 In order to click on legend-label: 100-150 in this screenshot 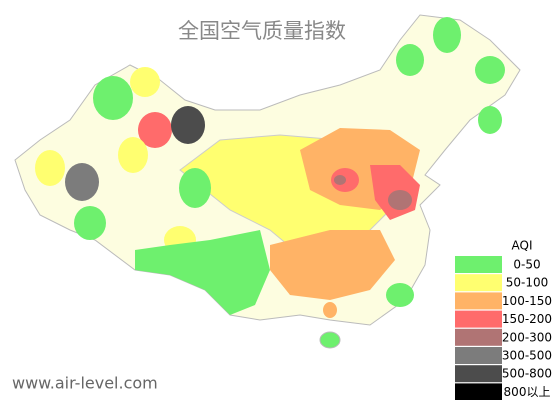, I will do `click(527, 301)`.